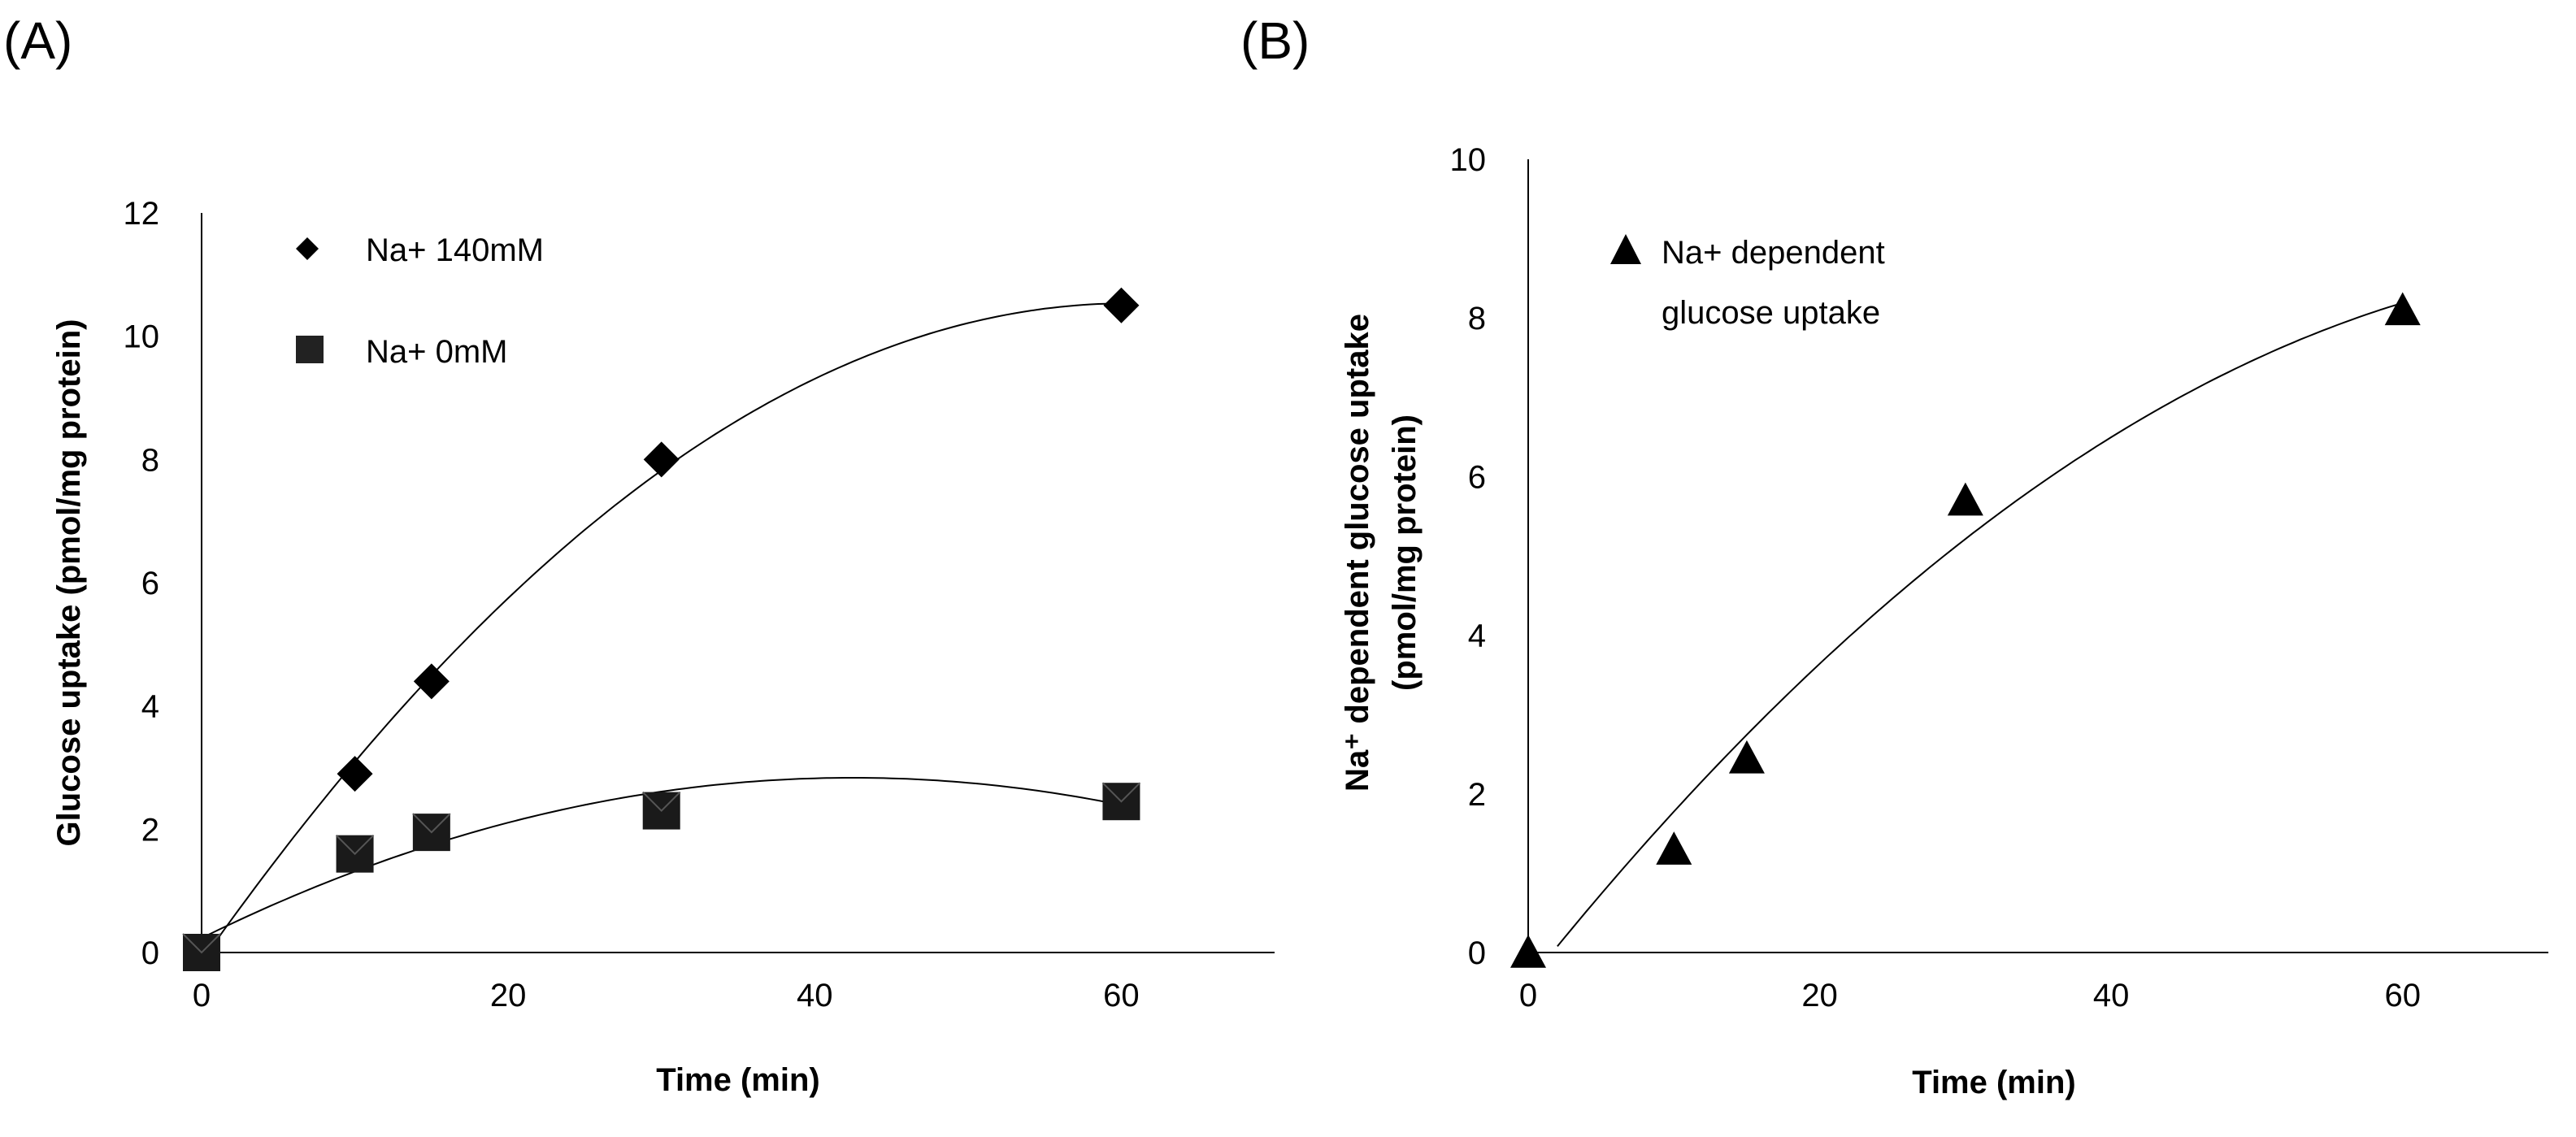  I want to click on panel-b-label: (B), so click(1275, 40).